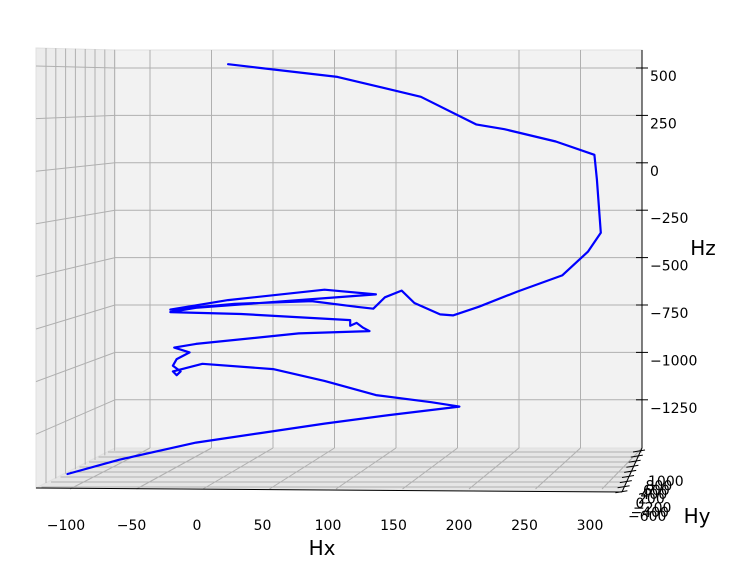 The width and height of the screenshot is (742, 579). Describe the element at coordinates (640, 504) in the screenshot. I see `y-tick-label: 0` at that location.